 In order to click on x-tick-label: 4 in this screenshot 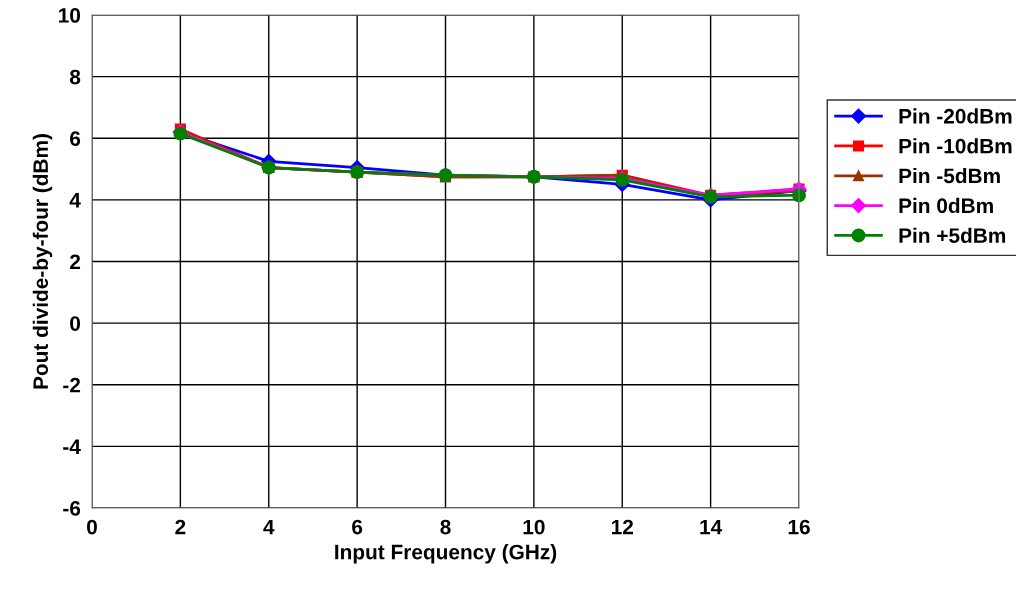, I will do `click(269, 527)`.